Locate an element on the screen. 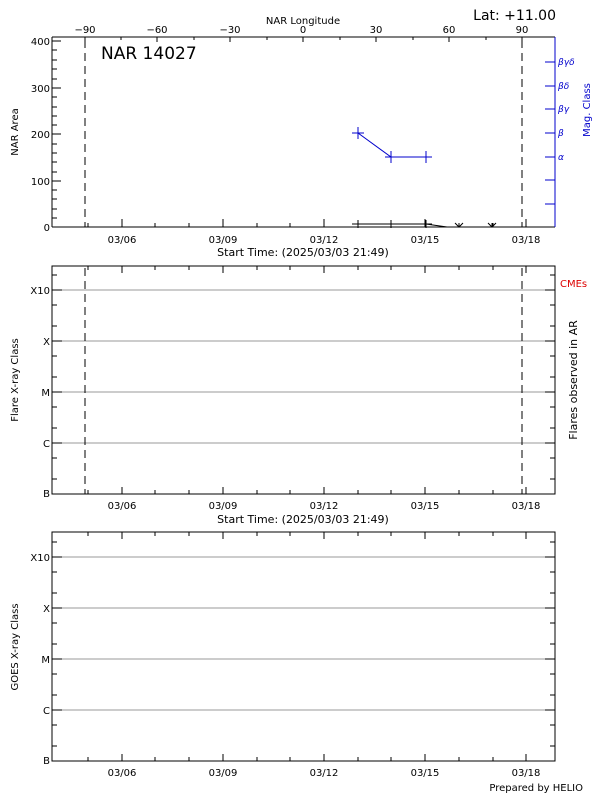  svg-text: −90 is located at coordinates (84, 30).